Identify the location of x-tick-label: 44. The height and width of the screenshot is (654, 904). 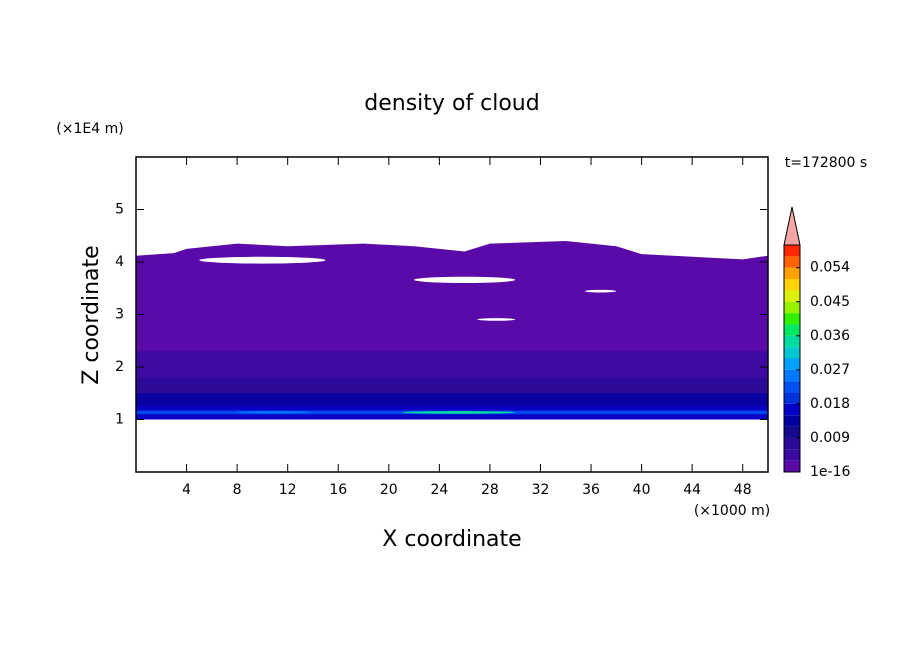
(692, 490).